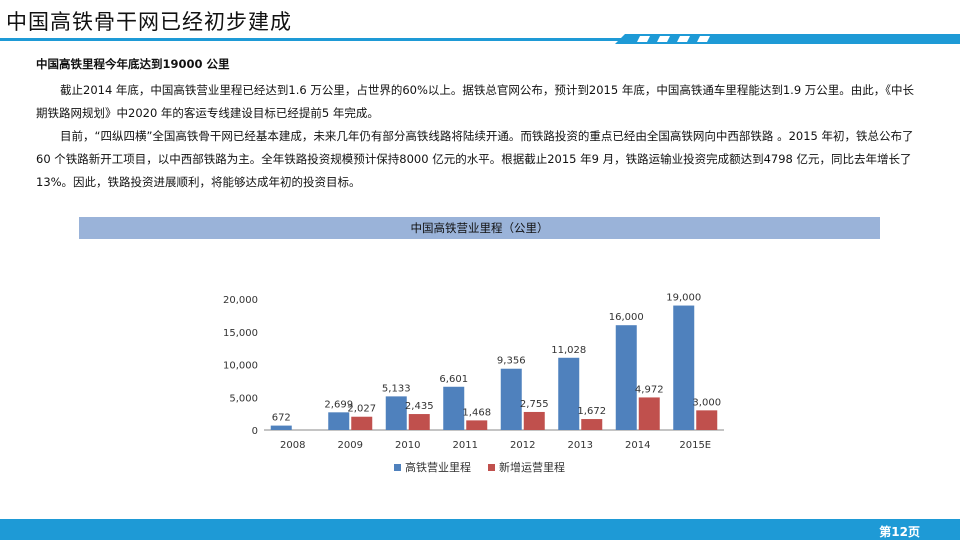  Describe the element at coordinates (683, 298) in the screenshot. I see `data-label: 19,000` at that location.